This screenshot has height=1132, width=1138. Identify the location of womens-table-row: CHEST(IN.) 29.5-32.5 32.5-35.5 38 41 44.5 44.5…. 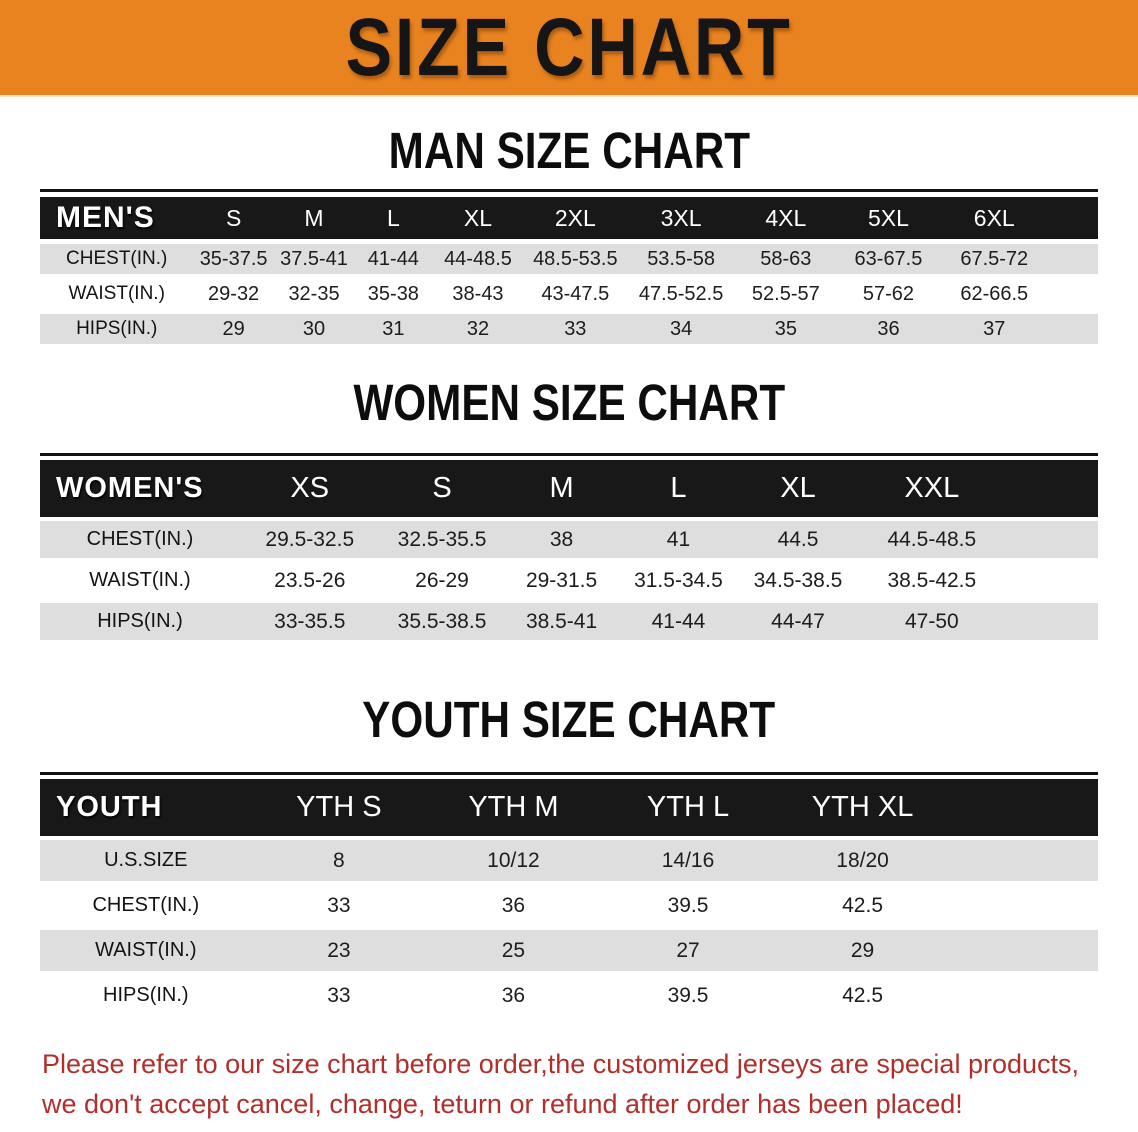
(569, 539).